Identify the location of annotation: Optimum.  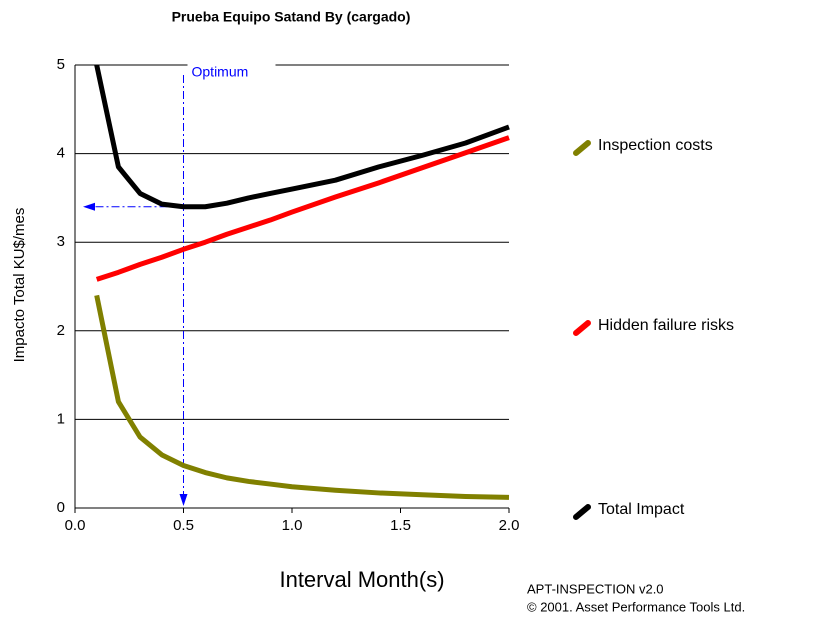
(220, 72).